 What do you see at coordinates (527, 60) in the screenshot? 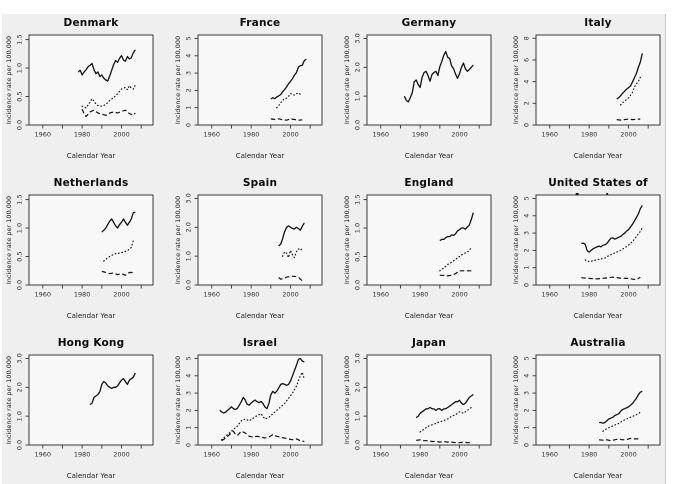
I see `y-tick-label: 6` at bounding box center [527, 60].